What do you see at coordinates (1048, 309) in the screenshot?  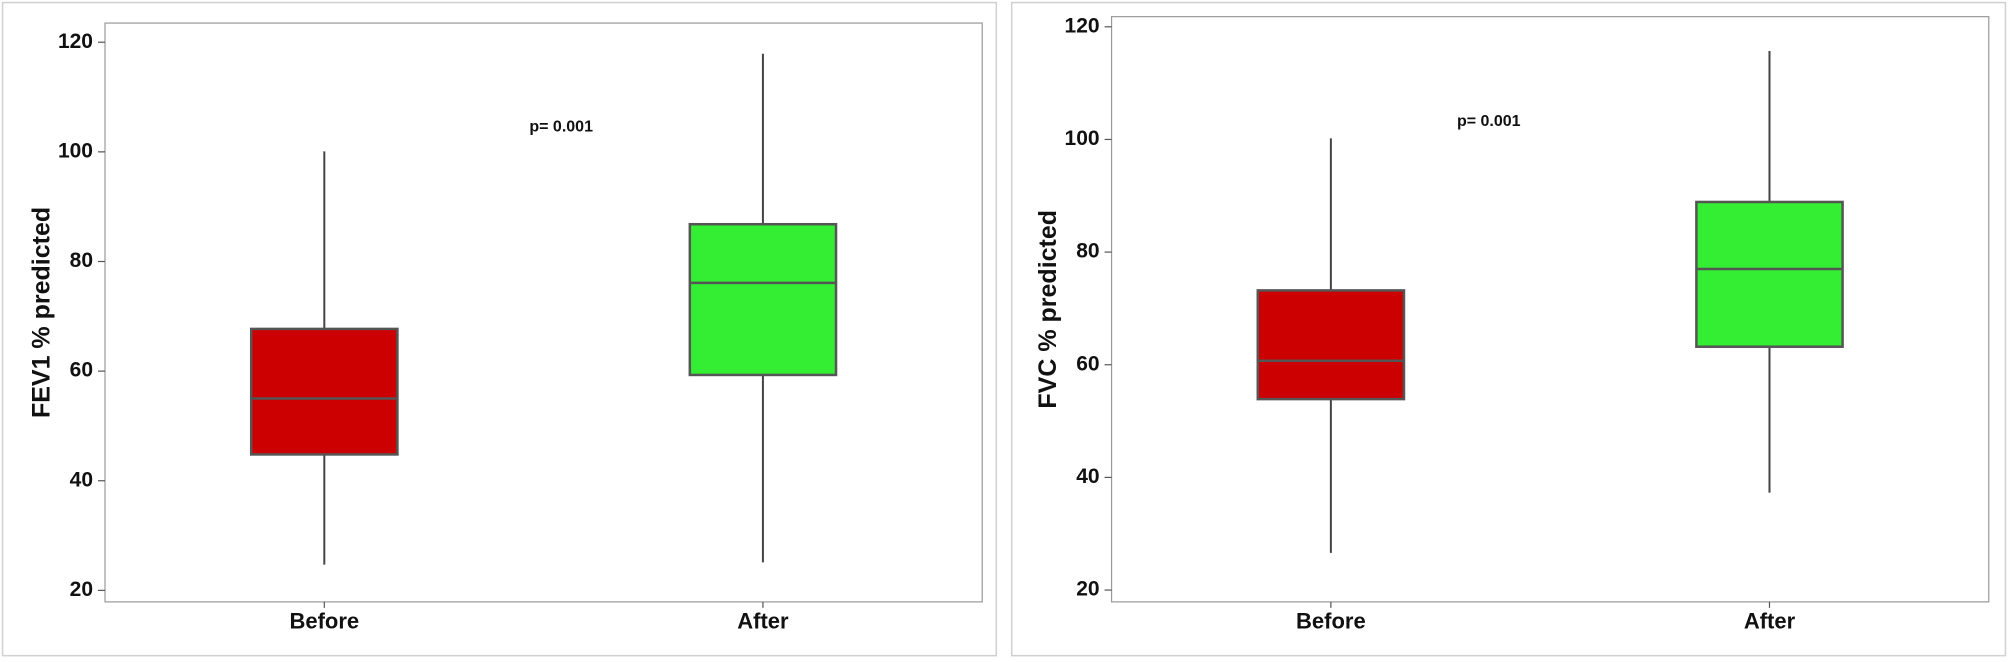 I see `y-axis-label: FVC % predicted` at bounding box center [1048, 309].